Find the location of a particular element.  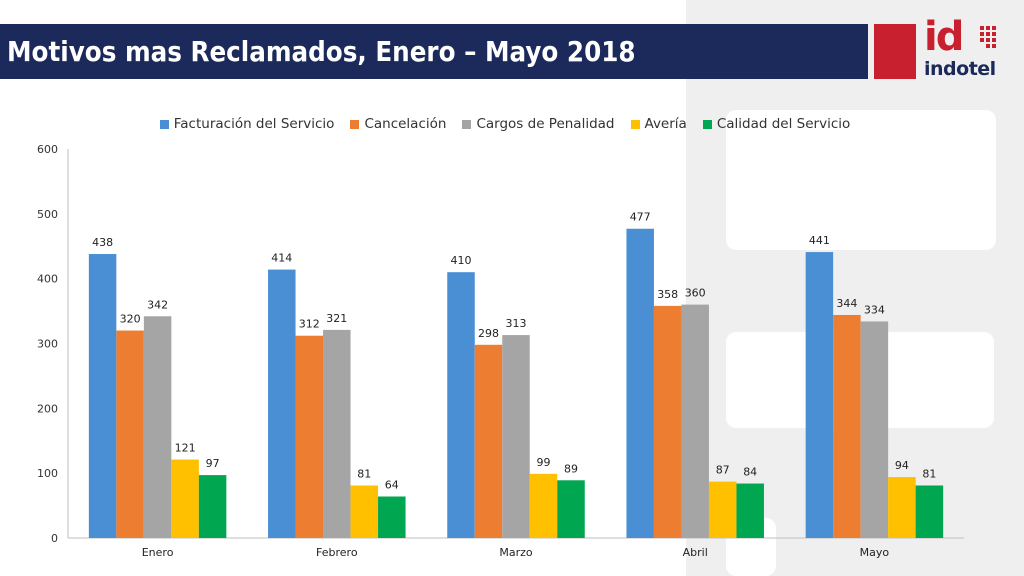

y-tick-label: 0 is located at coordinates (54, 538).